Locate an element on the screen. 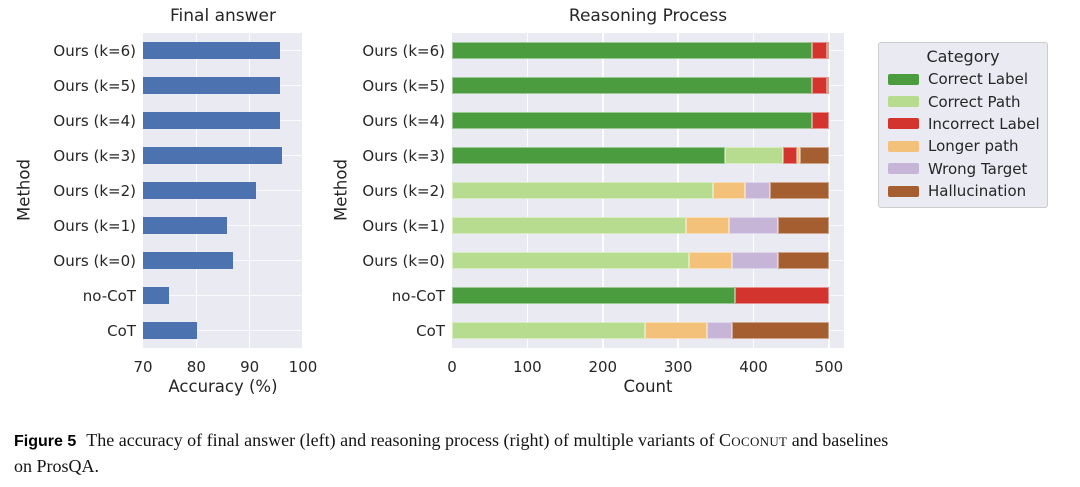 Image resolution: width=1080 pixels, height=487 pixels. x-tick-label-400: 400 is located at coordinates (753, 367).